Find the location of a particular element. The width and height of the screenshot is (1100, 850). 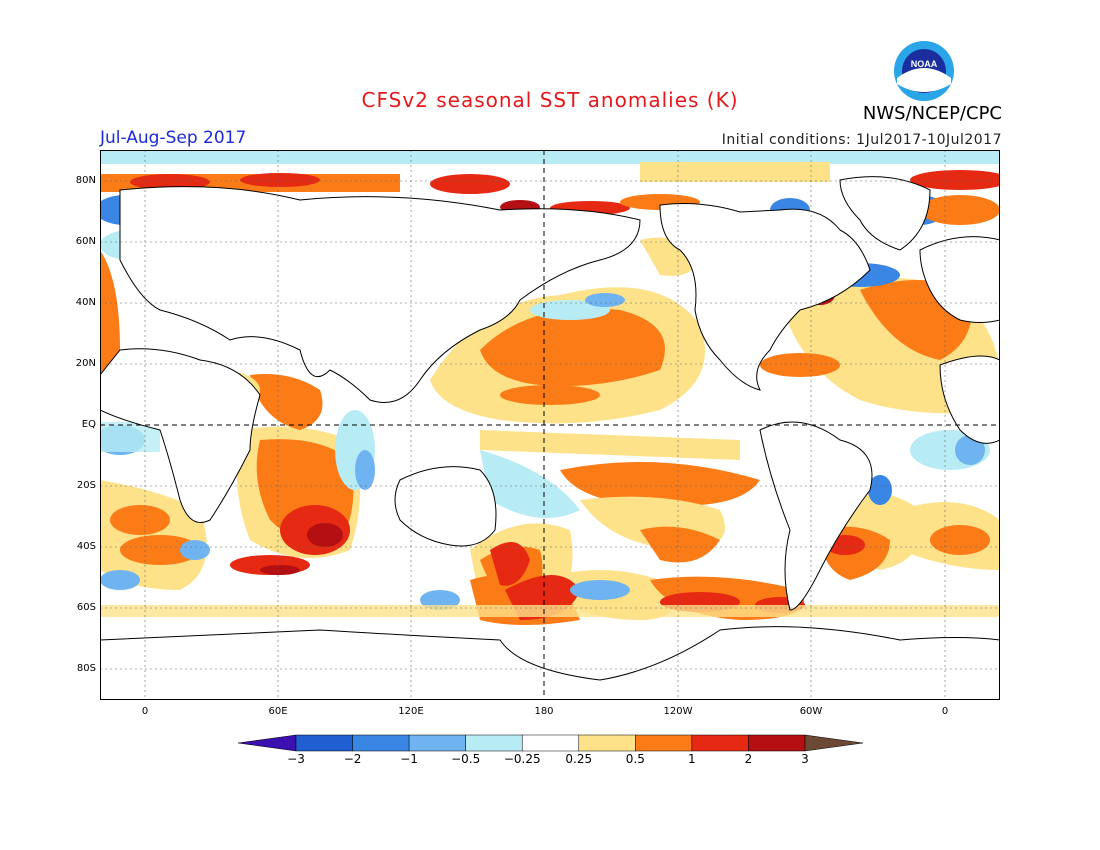

lon-label-180: 180 is located at coordinates (544, 711).